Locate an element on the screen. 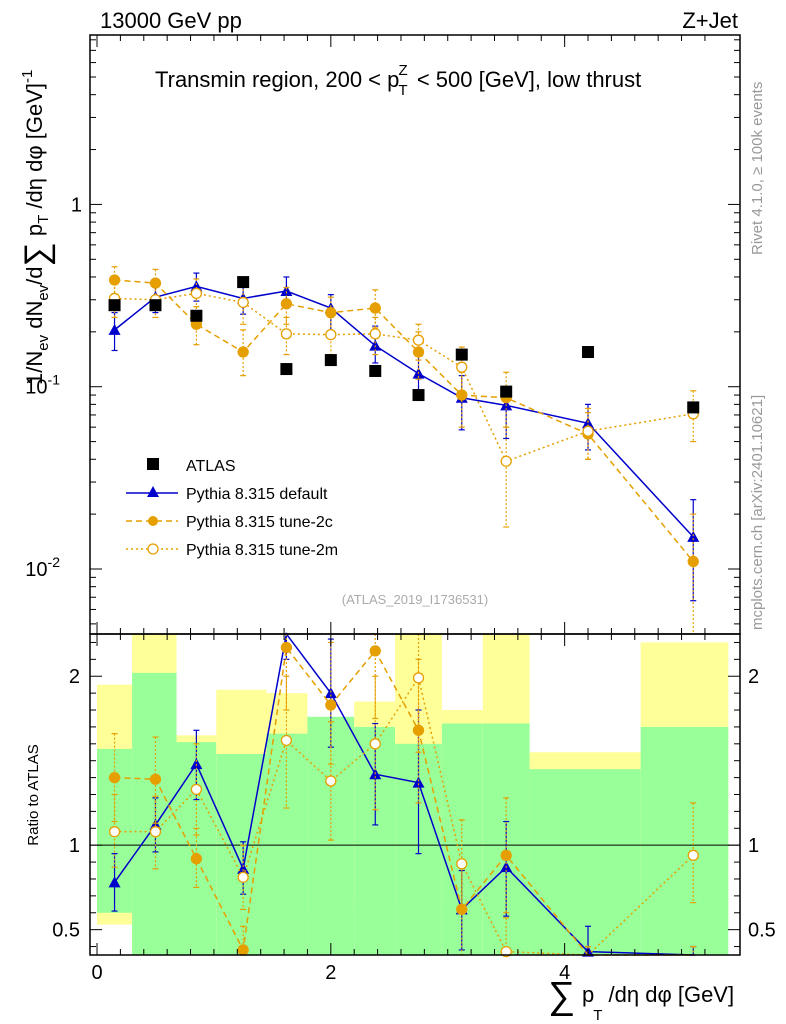 The height and width of the screenshot is (1024, 786). svg-text: pT /dη dφ [GeV] is located at coordinates (658, 1003).